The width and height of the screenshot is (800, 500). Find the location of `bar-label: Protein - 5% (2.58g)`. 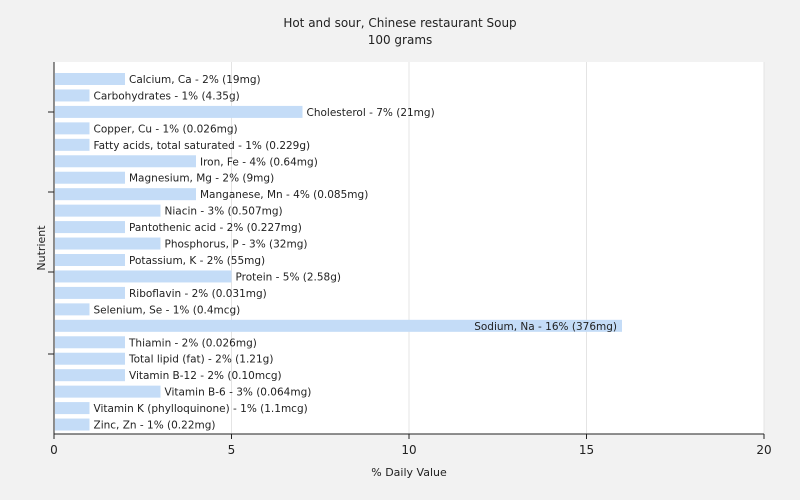

bar-label: Protein - 5% (2.58g) is located at coordinates (289, 277).